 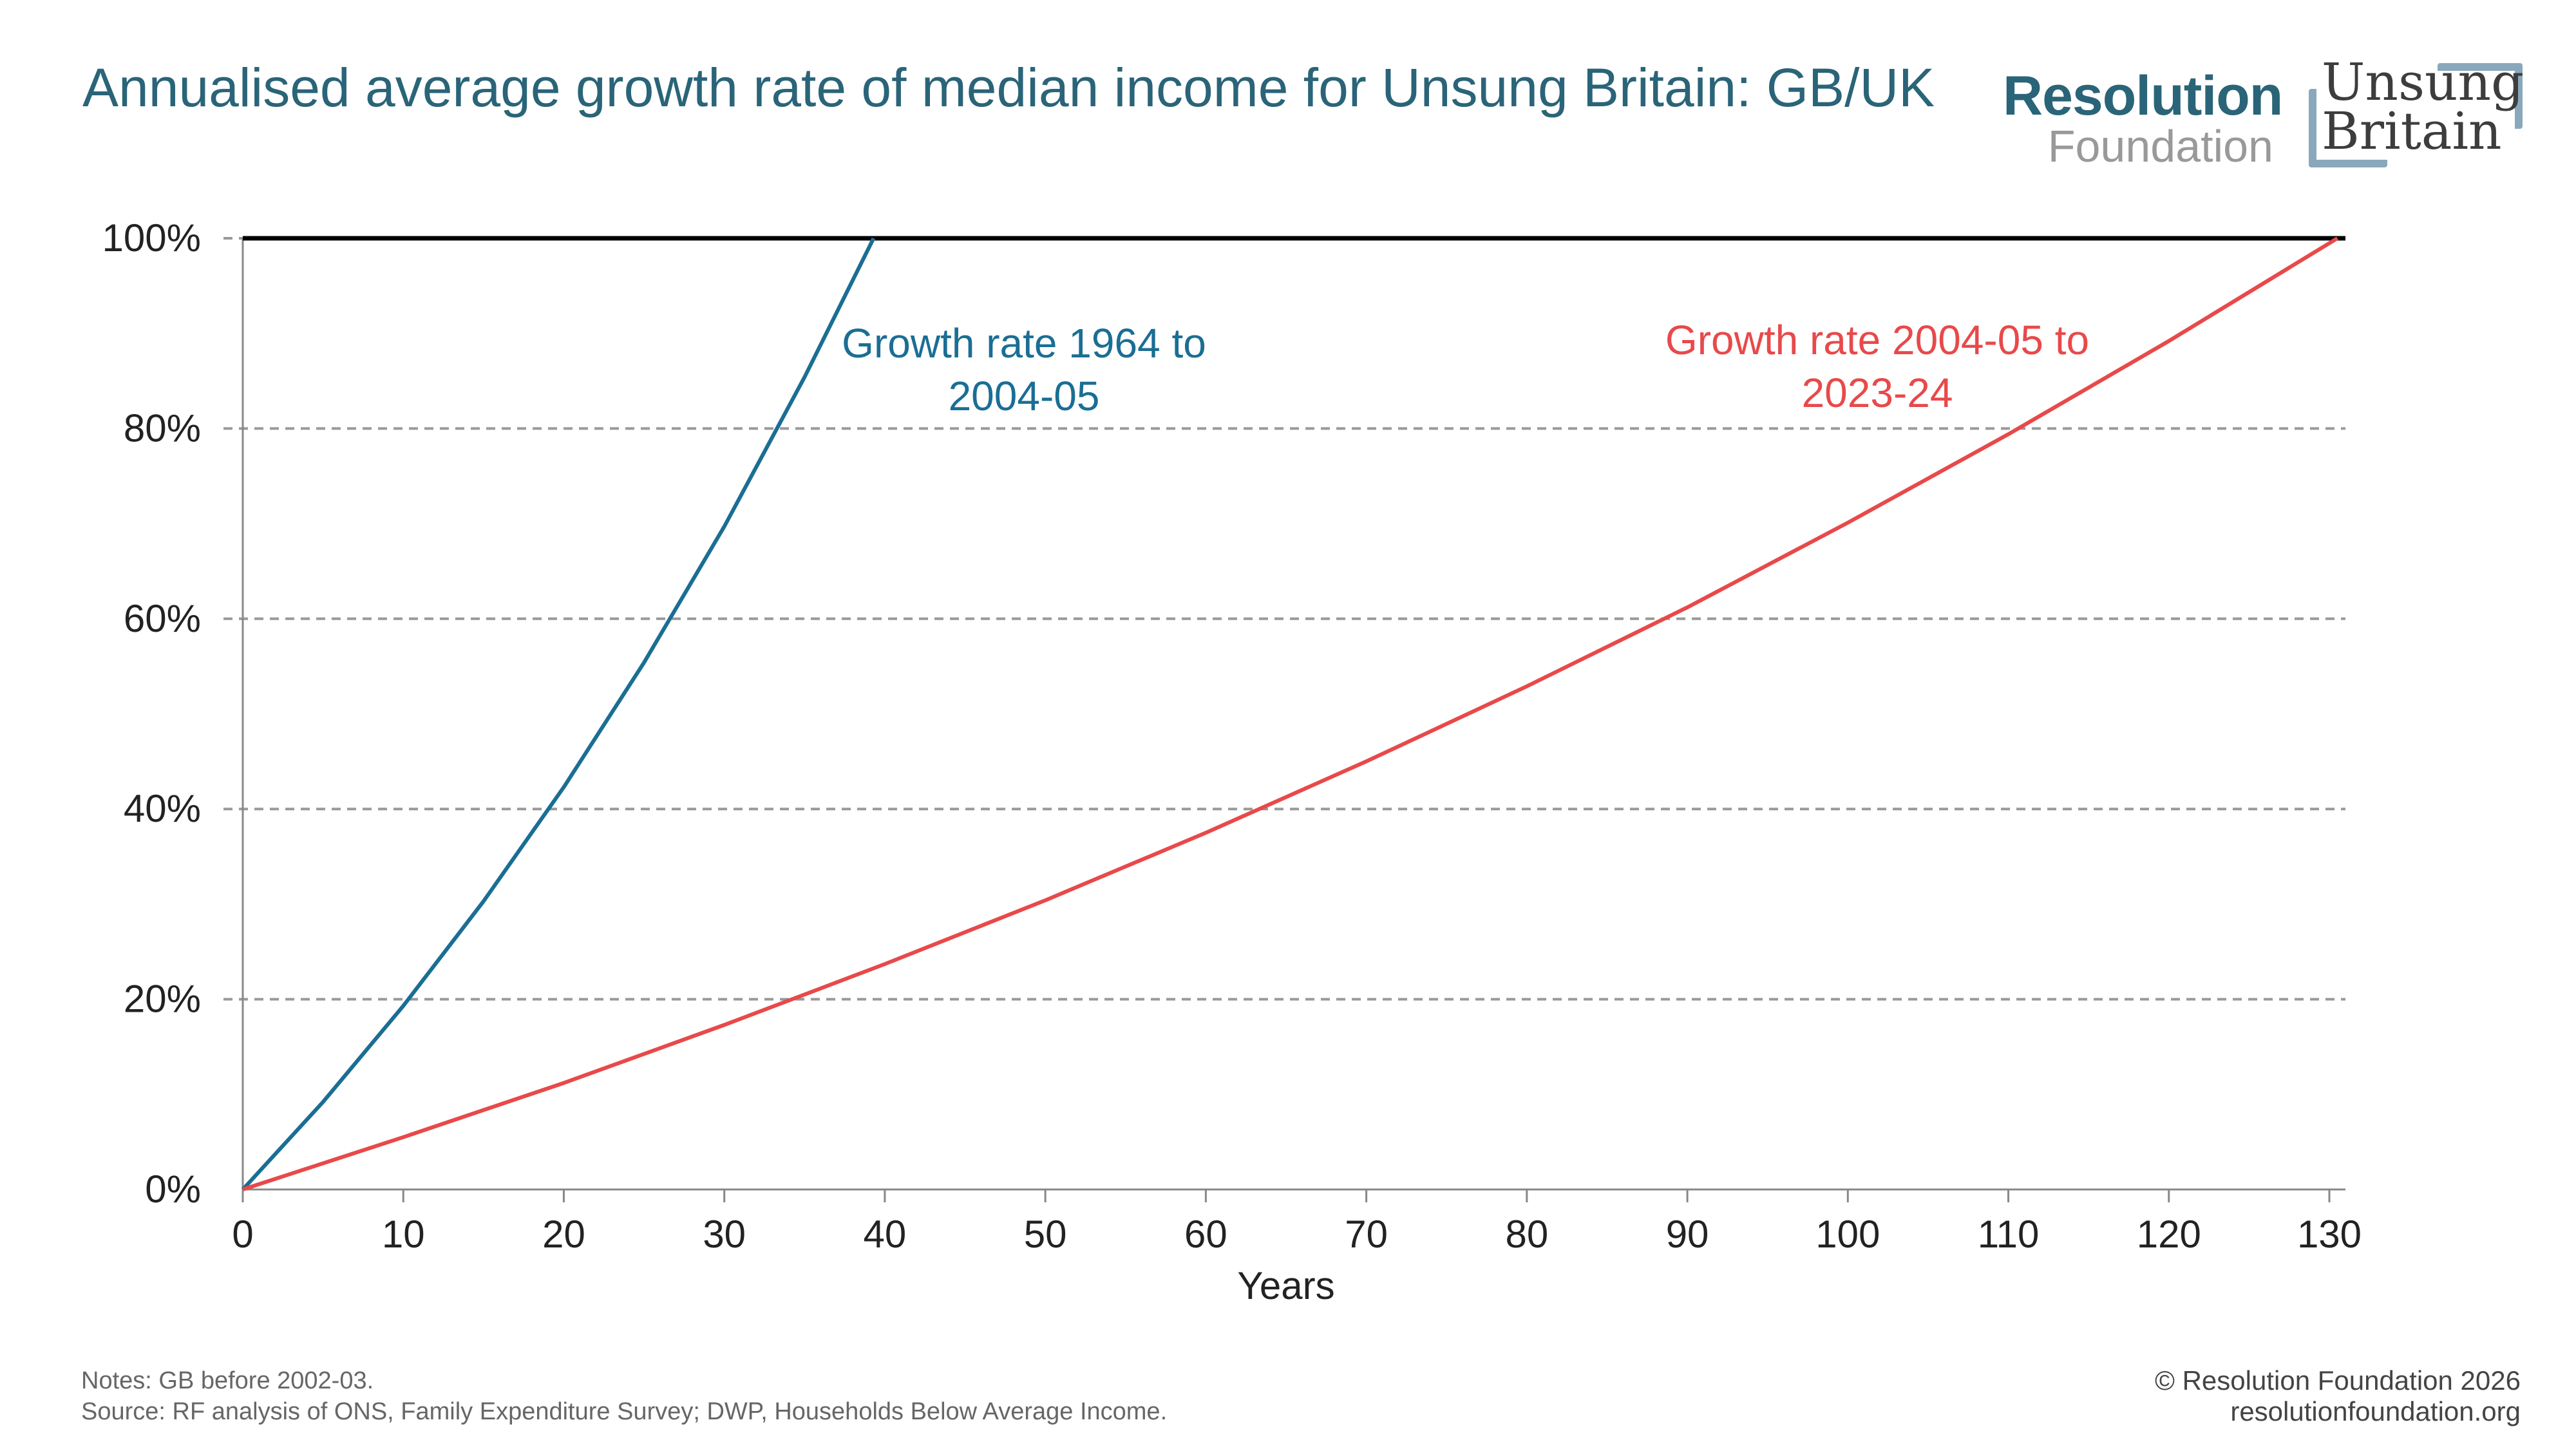 What do you see at coordinates (2160, 146) in the screenshot?
I see `logo-text: Foundation` at bounding box center [2160, 146].